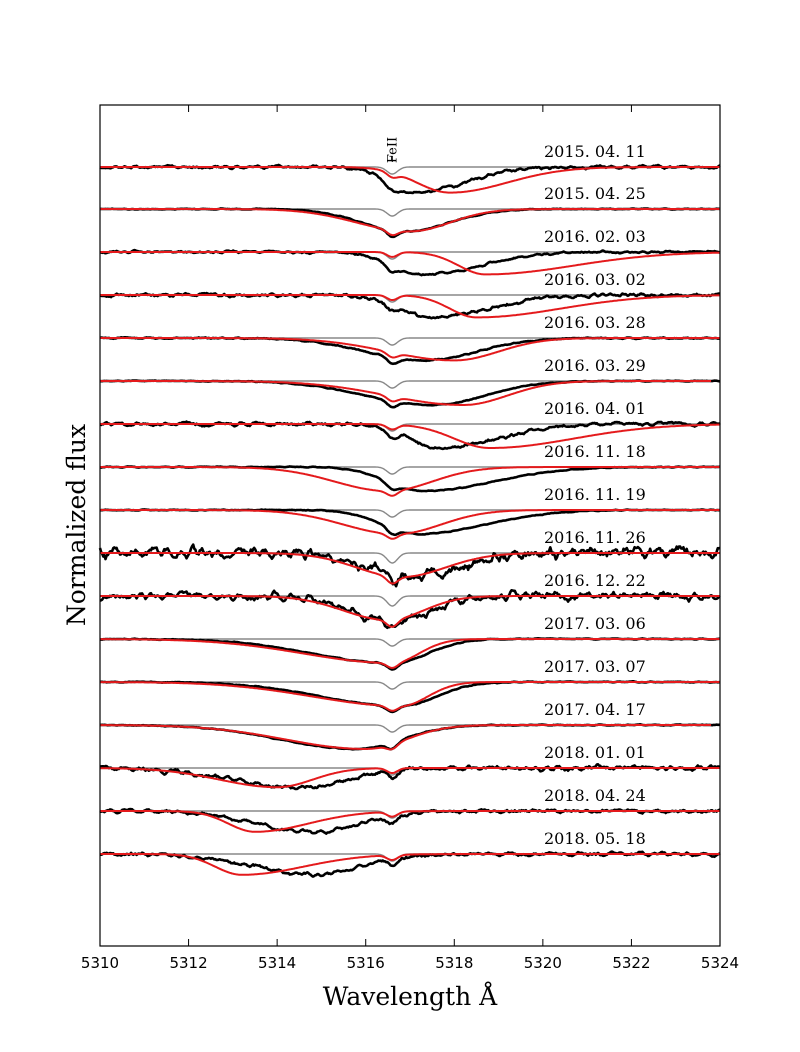 Image resolution: width=800 pixels, height=1052 pixels. Describe the element at coordinates (595, 623) in the screenshot. I see `date-label: 2017. 03. 06` at that location.